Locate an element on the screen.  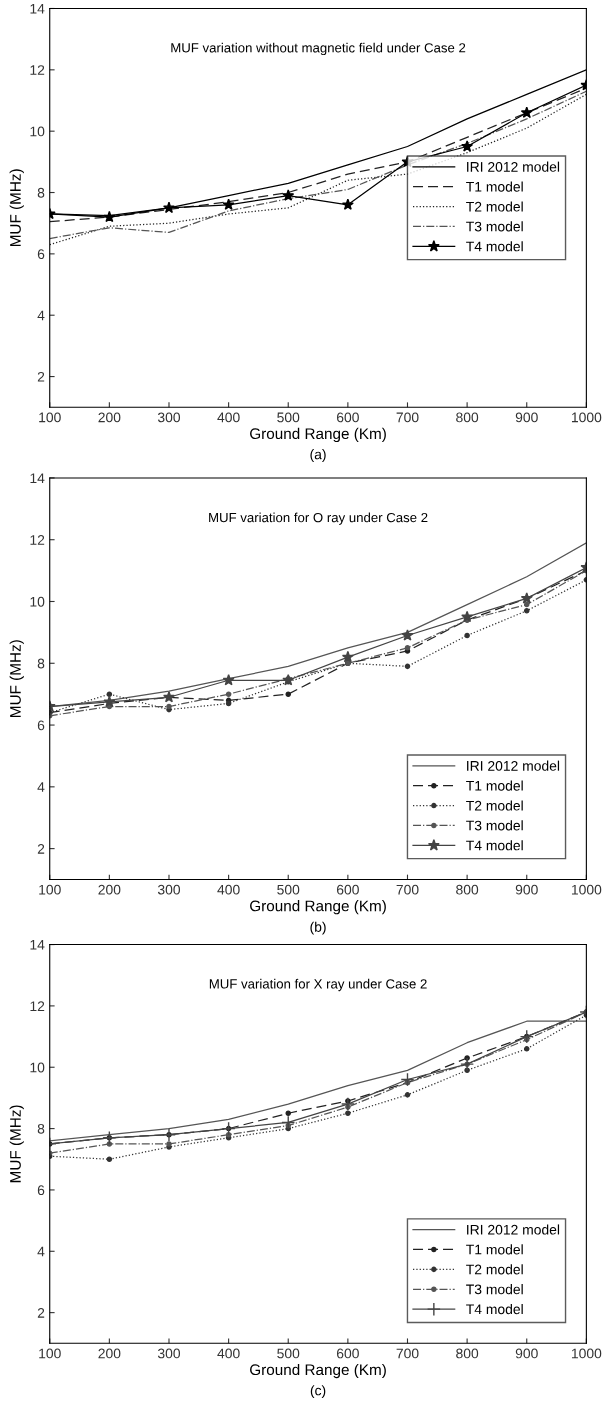
text: MUF variation for X ray under Case 2 is located at coordinates (318, 985).